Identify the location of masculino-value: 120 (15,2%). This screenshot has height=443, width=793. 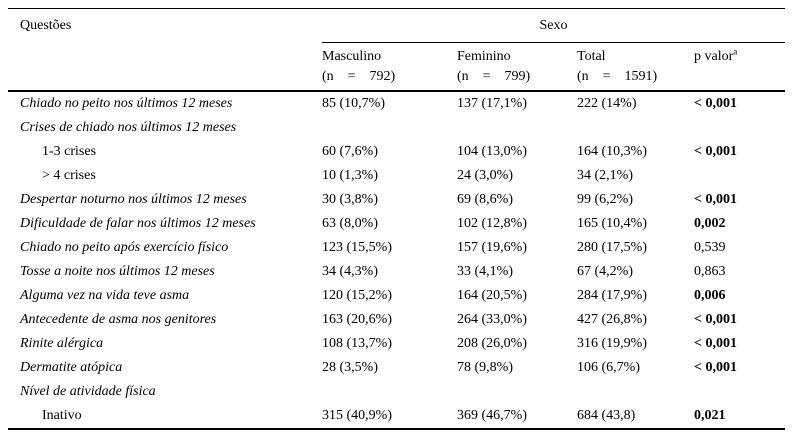
(357, 295).